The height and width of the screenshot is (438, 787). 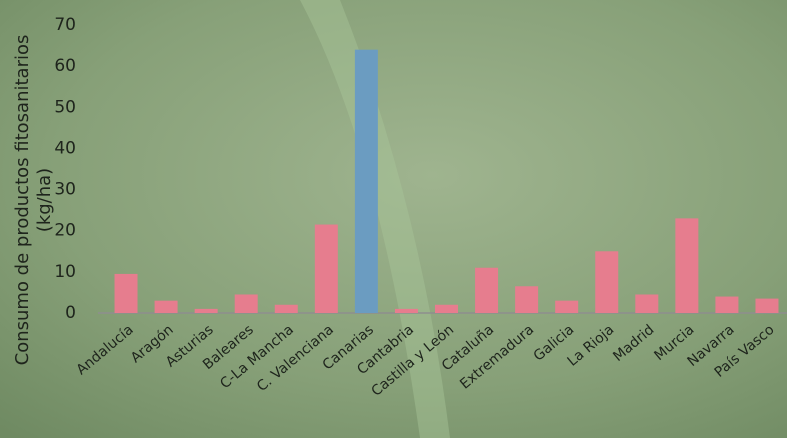 I want to click on y-tick-label: 0, so click(x=70, y=313).